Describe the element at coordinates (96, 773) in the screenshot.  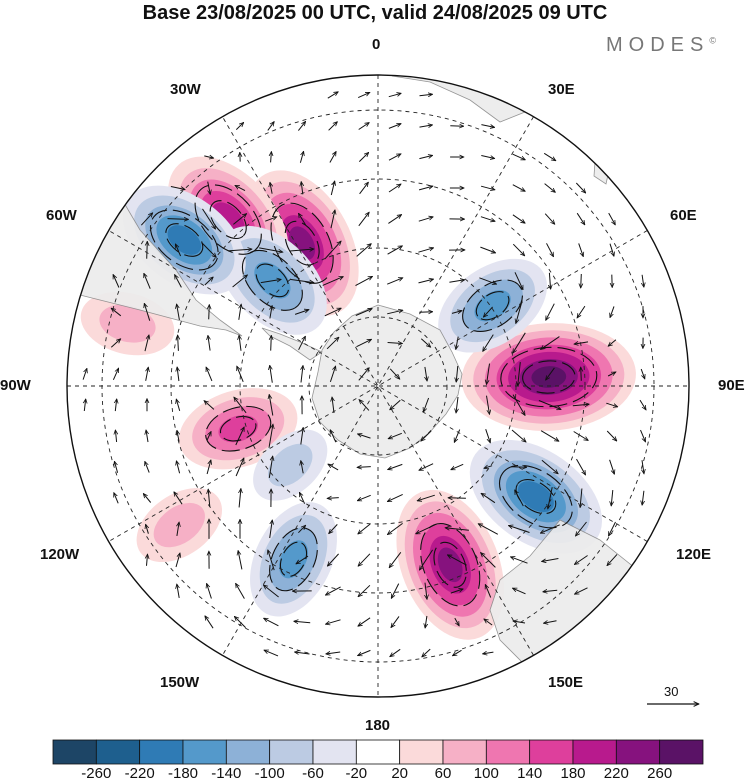
I see `colorbar-tick-label: -260` at that location.